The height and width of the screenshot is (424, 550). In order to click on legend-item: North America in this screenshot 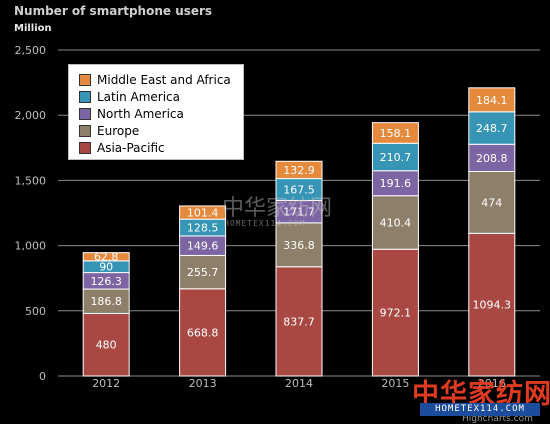, I will do `click(161, 113)`.